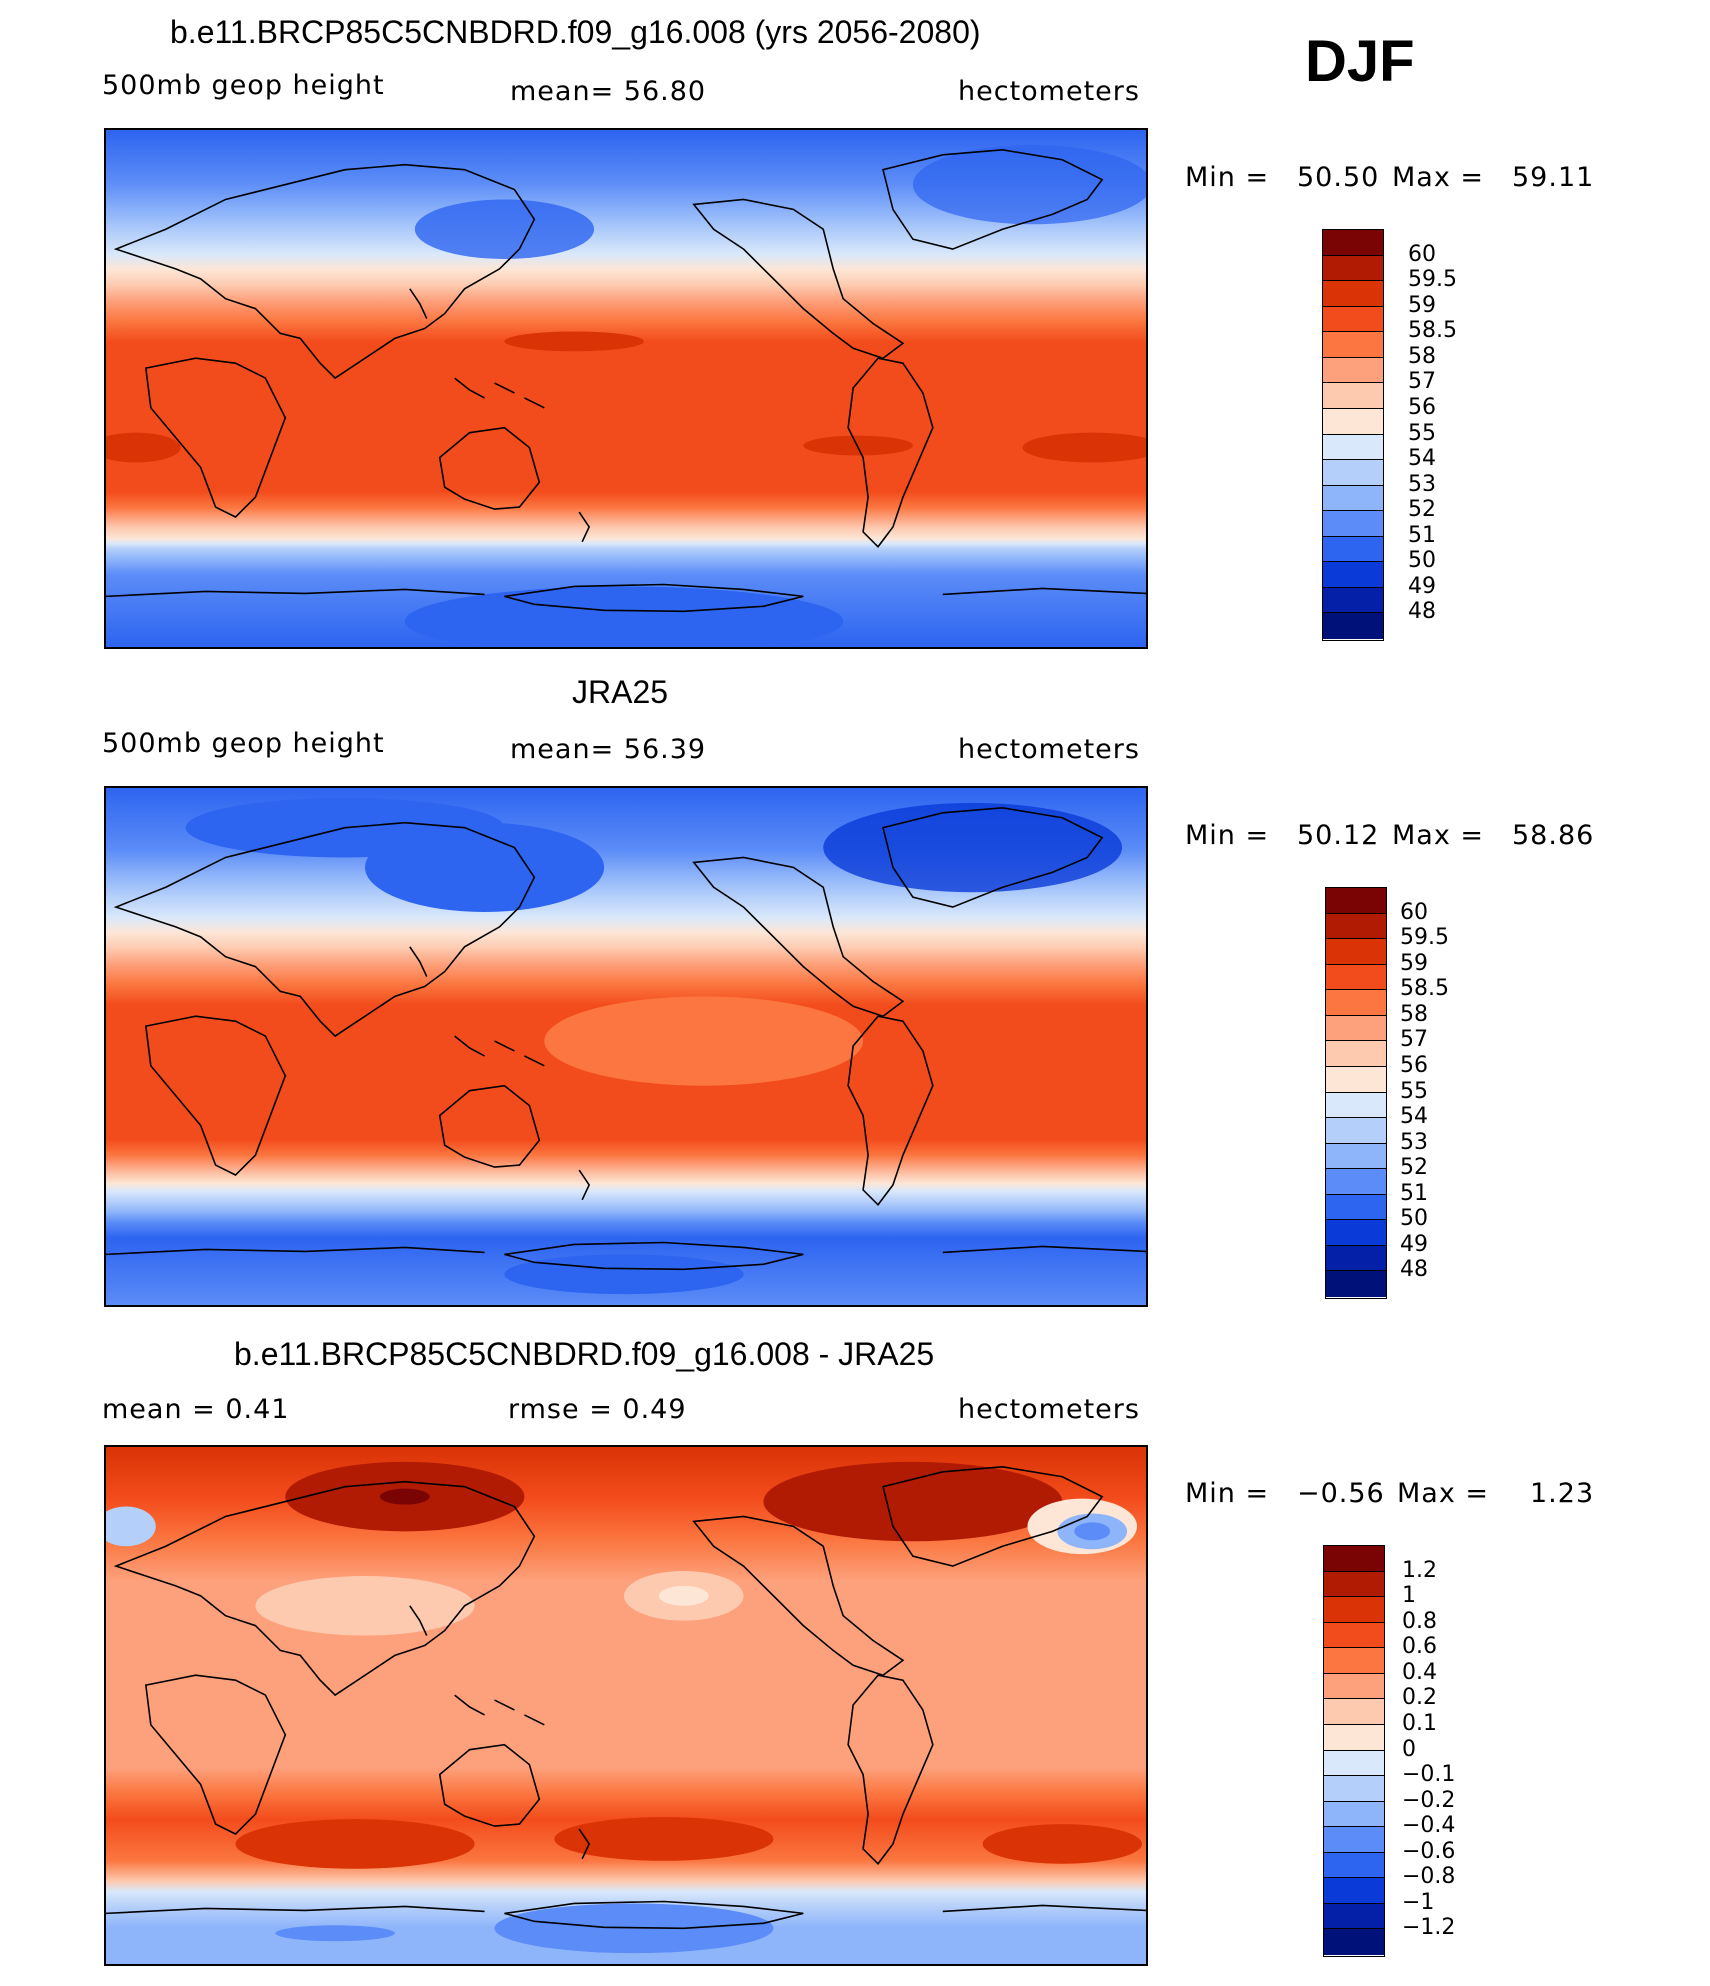  I want to click on panel-2-colorbar, so click(1356, 1093).